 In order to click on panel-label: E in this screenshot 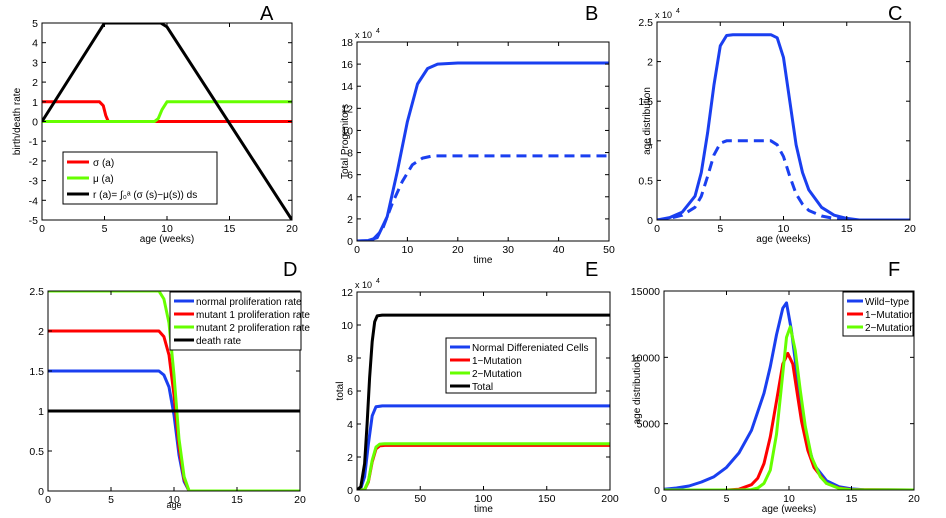, I will do `click(591, 270)`.